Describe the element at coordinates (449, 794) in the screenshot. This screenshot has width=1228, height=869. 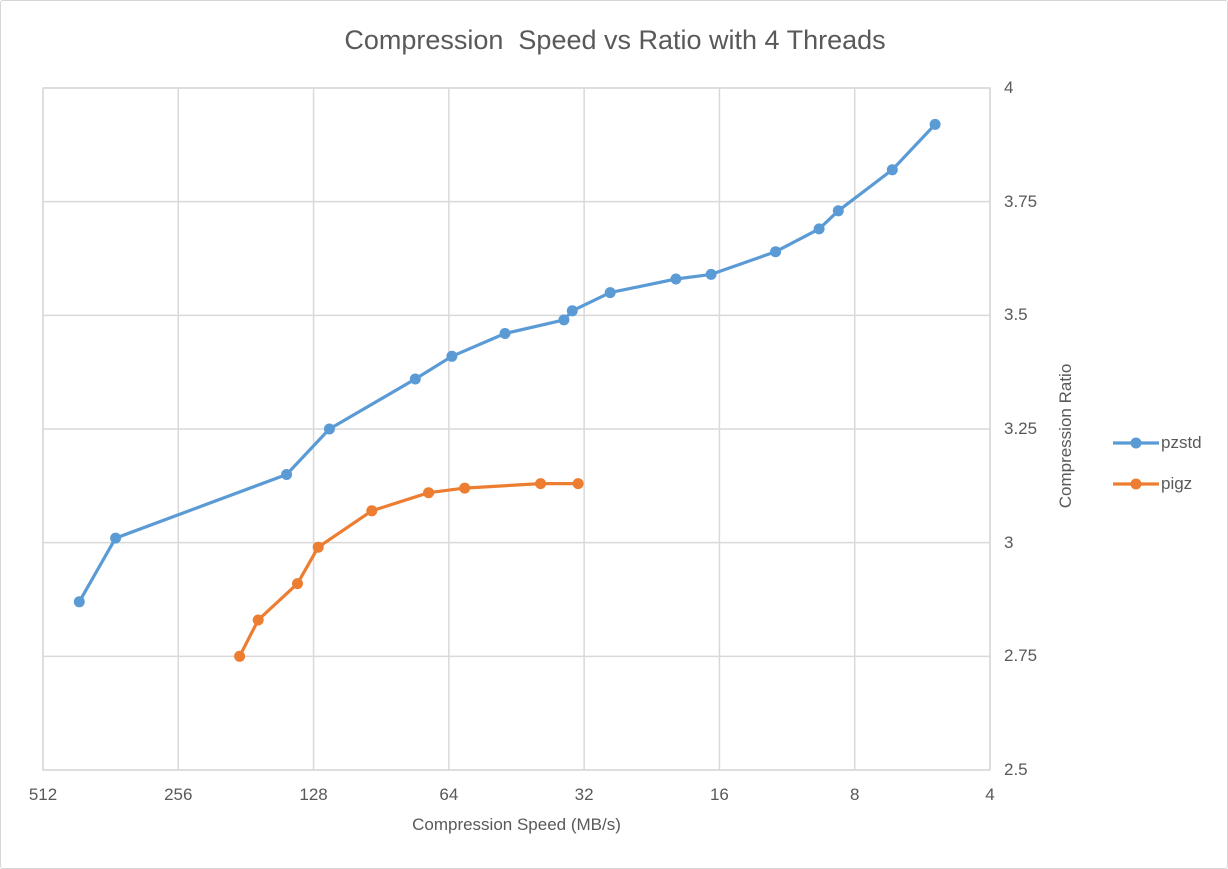
I see `x-tick-label-64: 64` at that location.